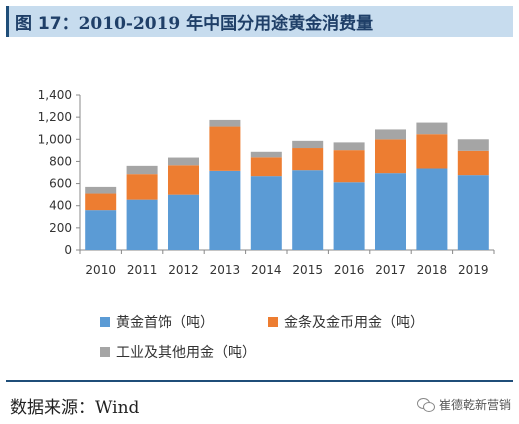  I want to click on y-tick-label: 400, so click(60, 206).